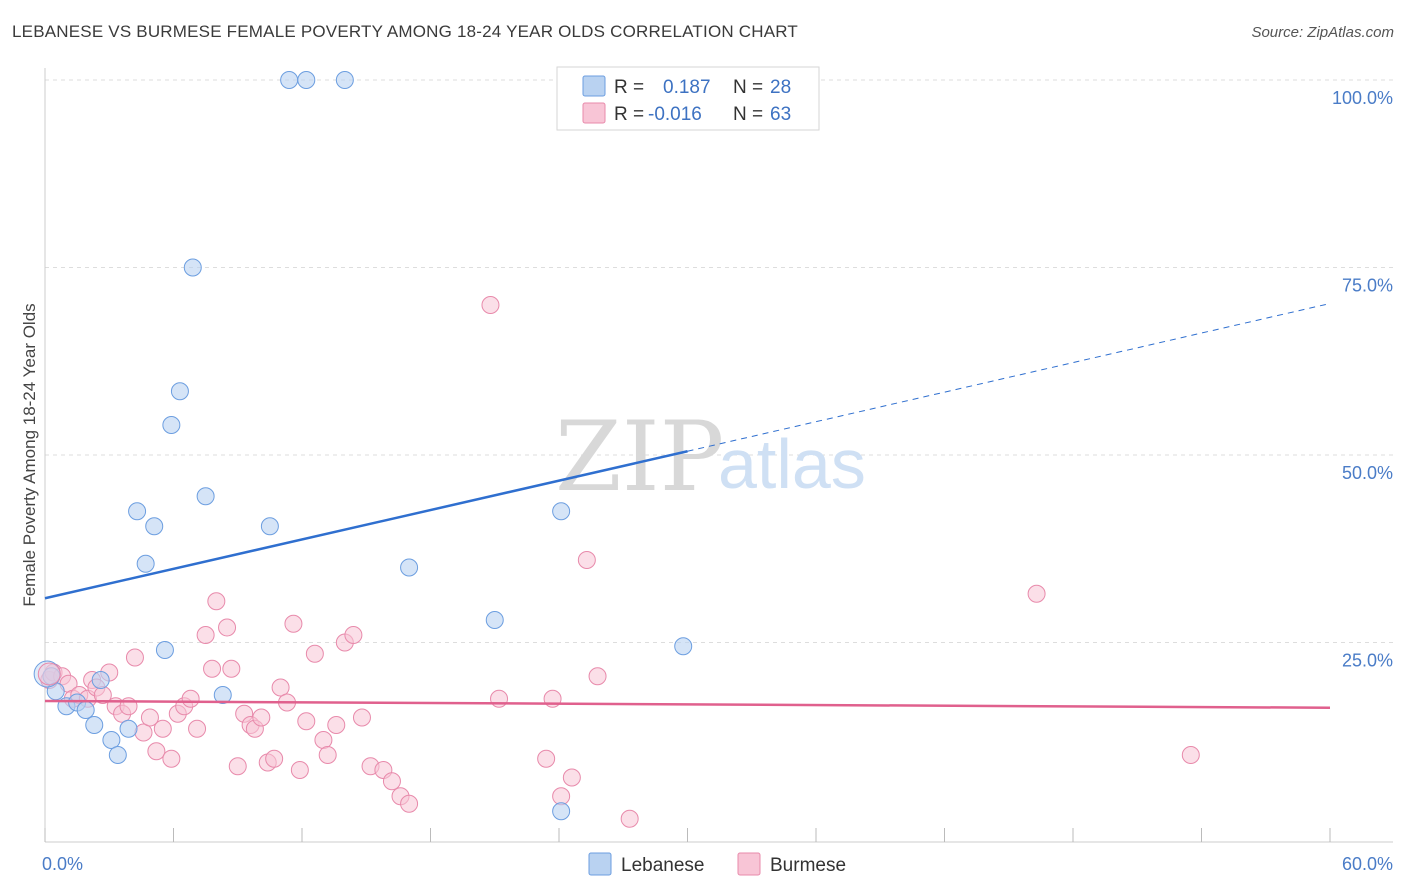 The height and width of the screenshot is (892, 1406). I want to click on bottom-legend-lebanese: Lebanese, so click(662, 865).